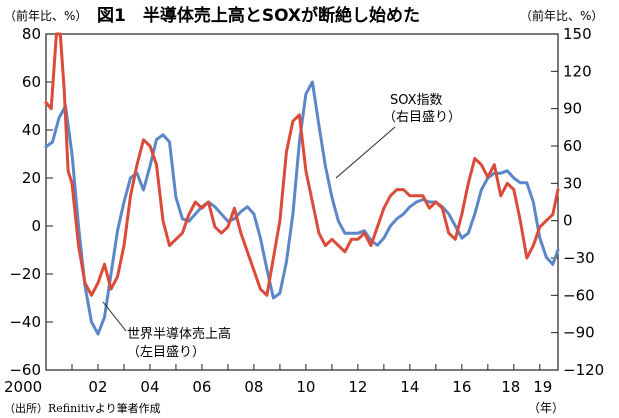  Describe the element at coordinates (166, 352) in the screenshot. I see `sales-annotation-sub: （左目盛り）` at that location.